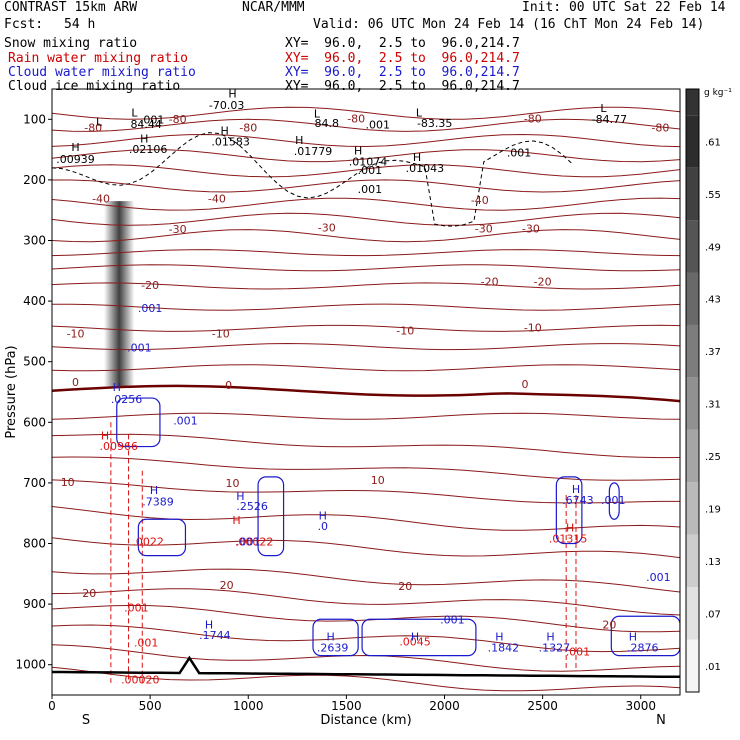 Image resolution: width=740 pixels, height=740 pixels. I want to click on y-tick-label: 100, so click(34, 119).